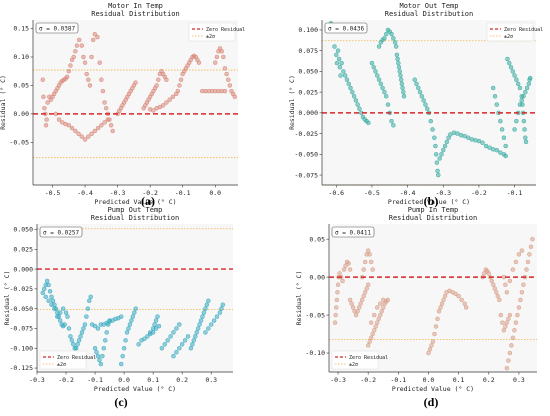  Describe the element at coordinates (399, 380) in the screenshot. I see `x-tick-label: -0.1` at that location.